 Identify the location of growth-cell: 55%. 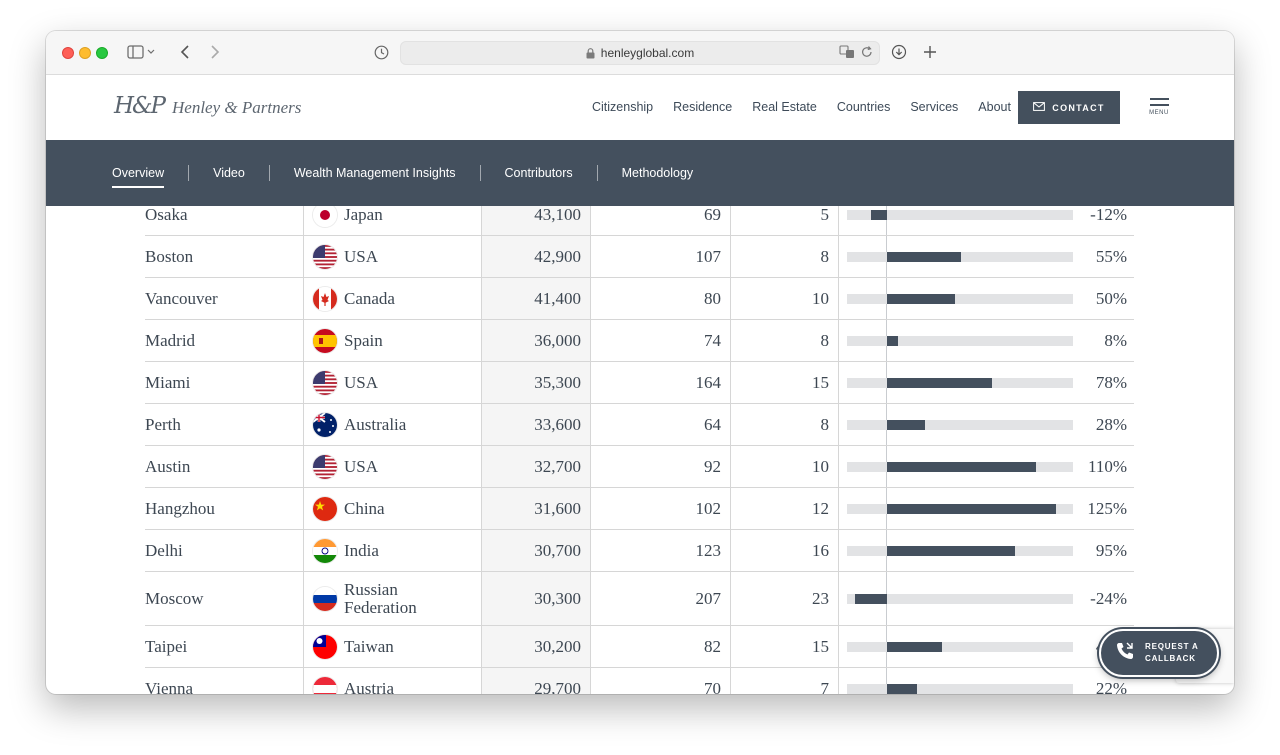
(1106, 256).